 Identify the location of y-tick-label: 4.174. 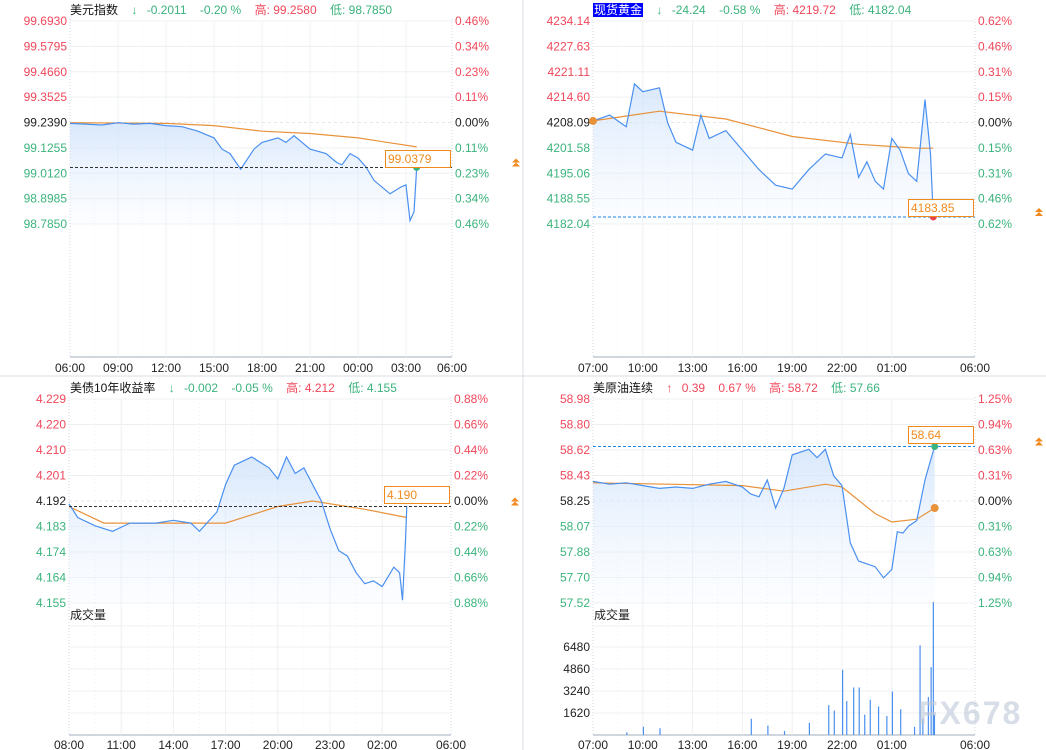
(51, 552).